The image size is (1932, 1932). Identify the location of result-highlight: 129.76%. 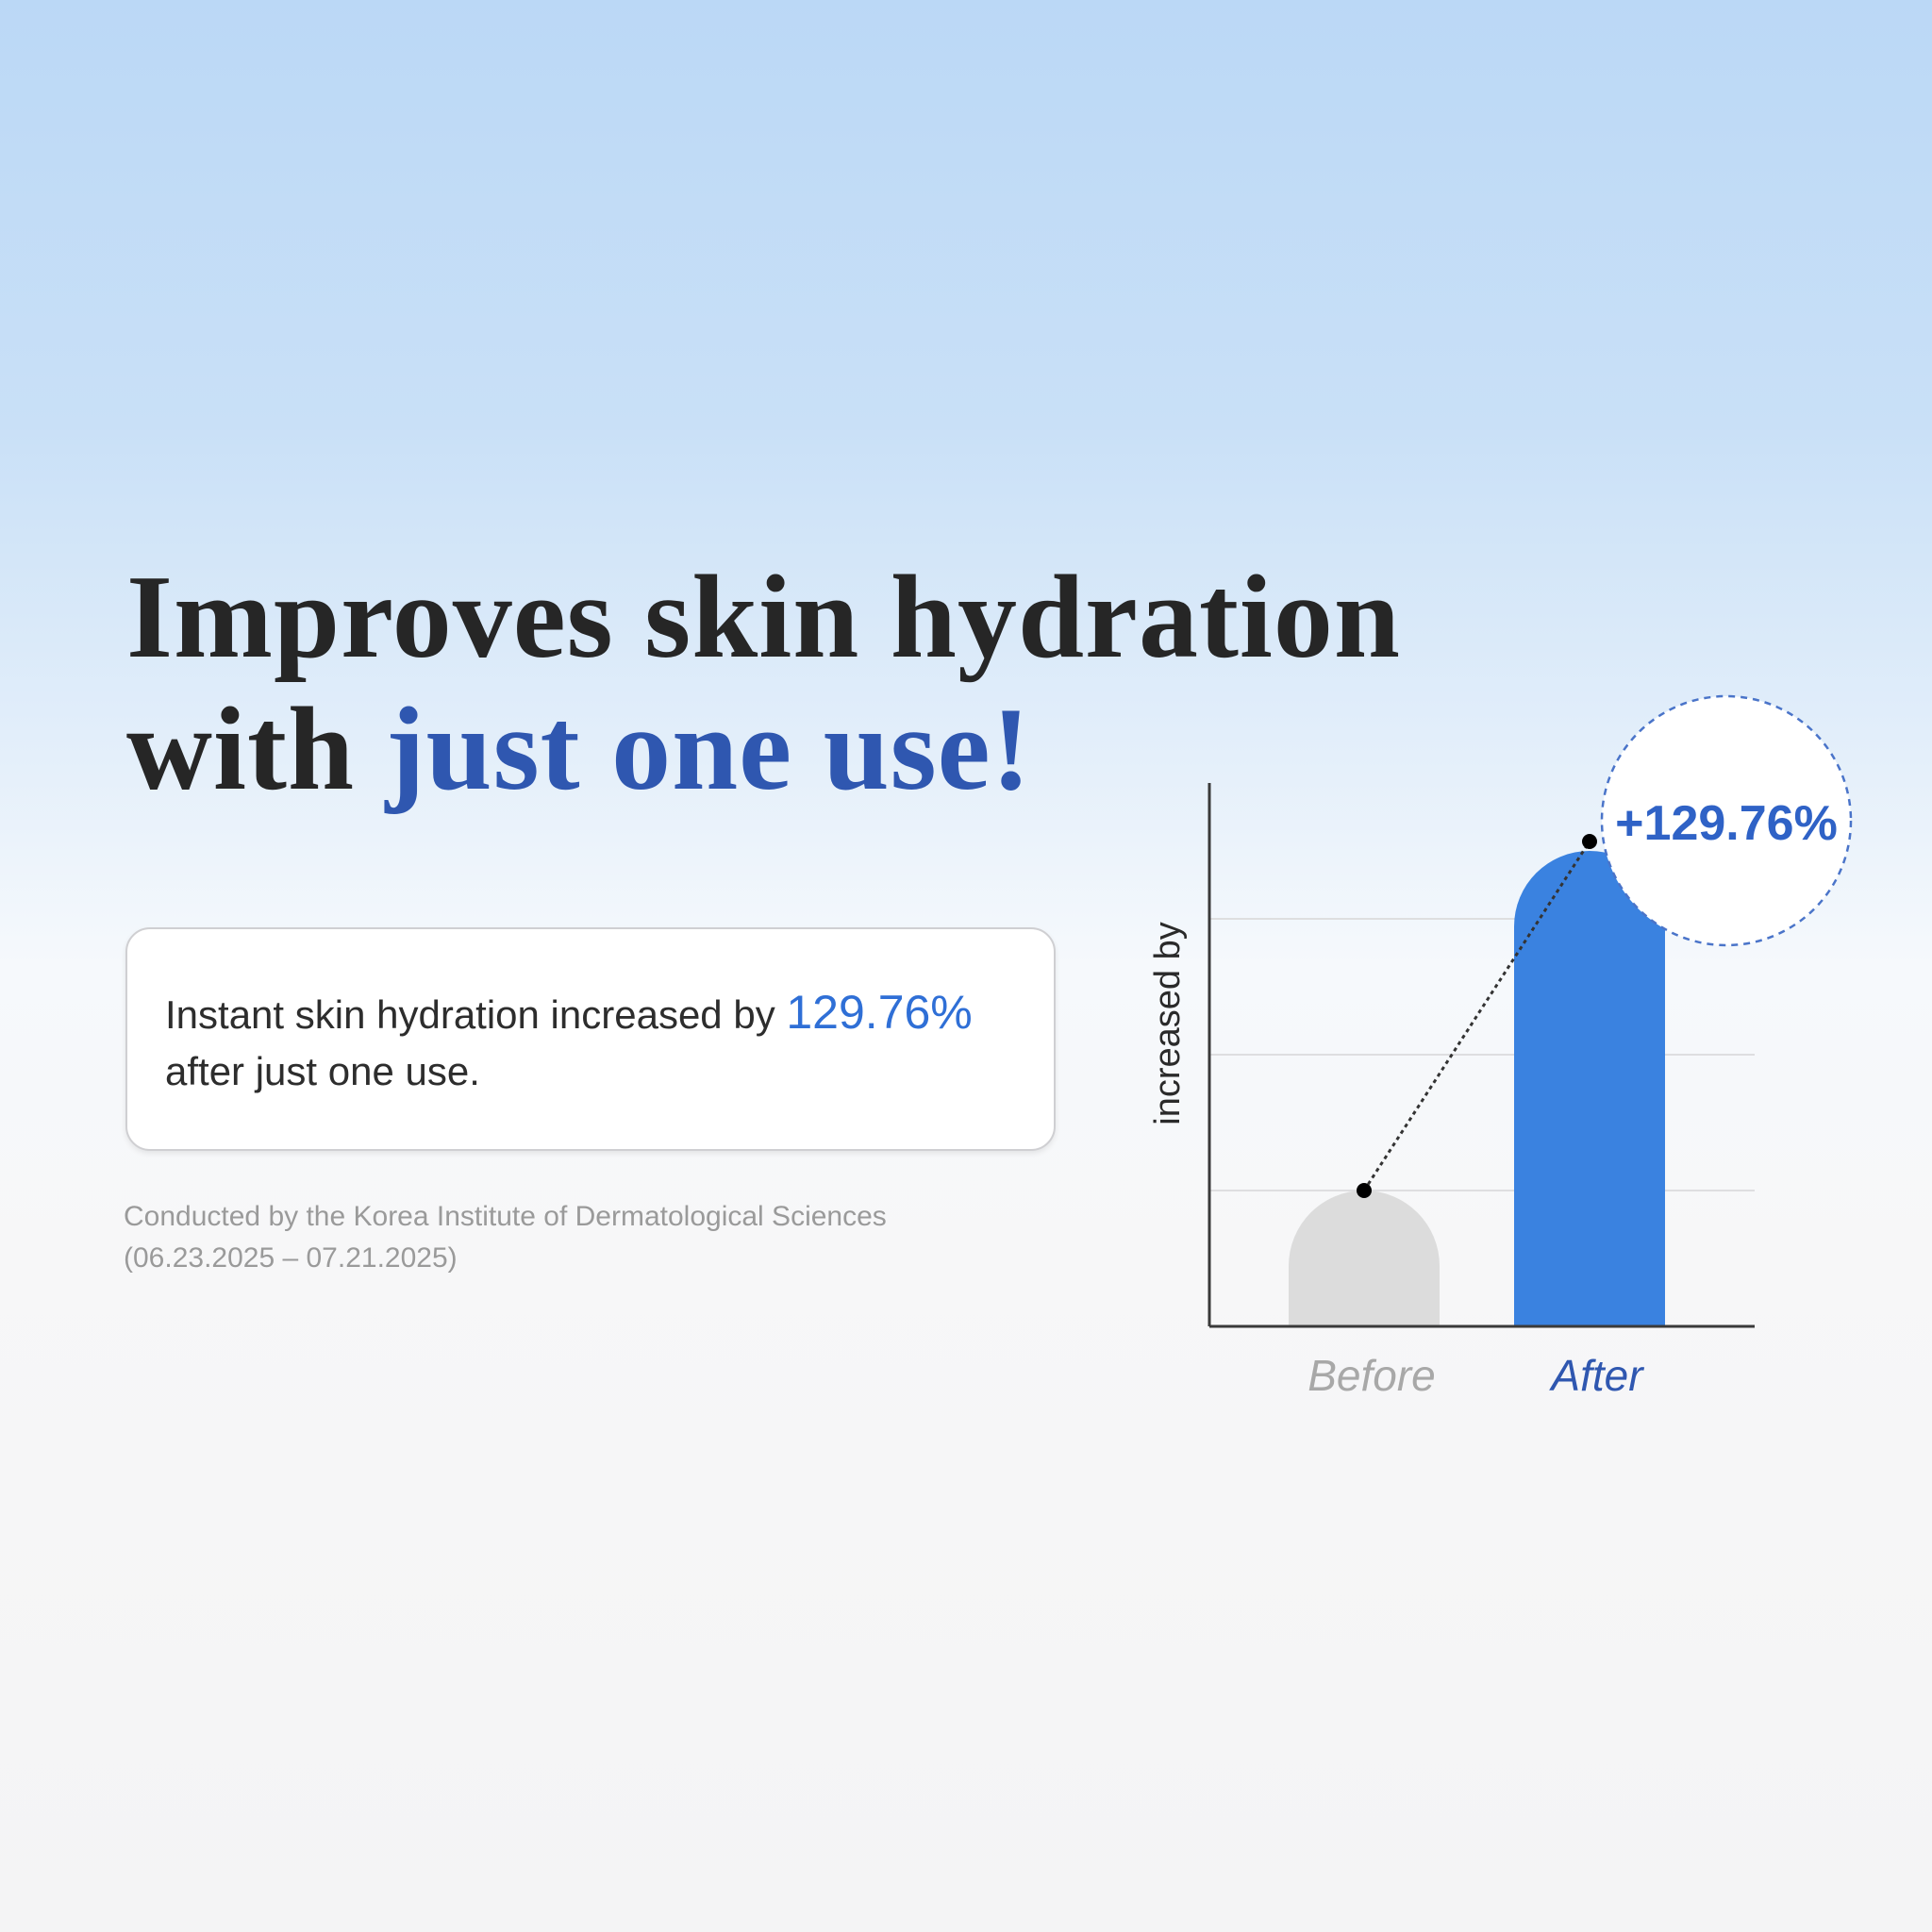
(880, 1013).